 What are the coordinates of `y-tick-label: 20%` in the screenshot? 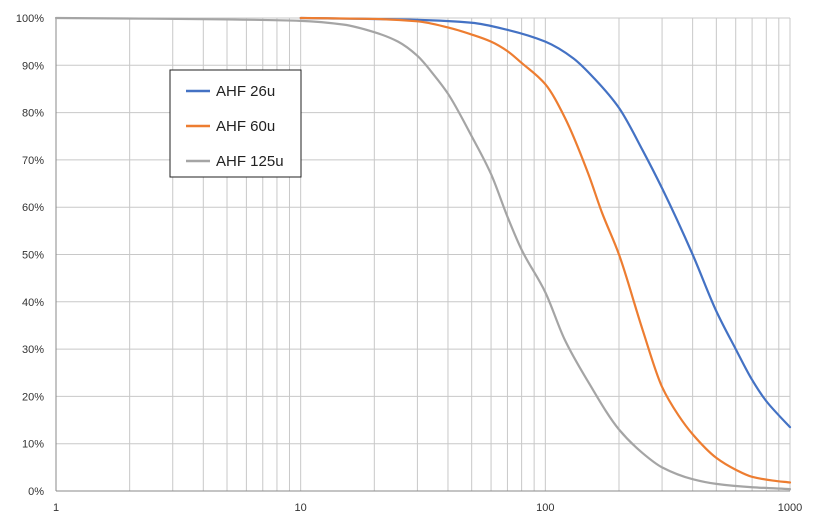 It's located at (33, 397).